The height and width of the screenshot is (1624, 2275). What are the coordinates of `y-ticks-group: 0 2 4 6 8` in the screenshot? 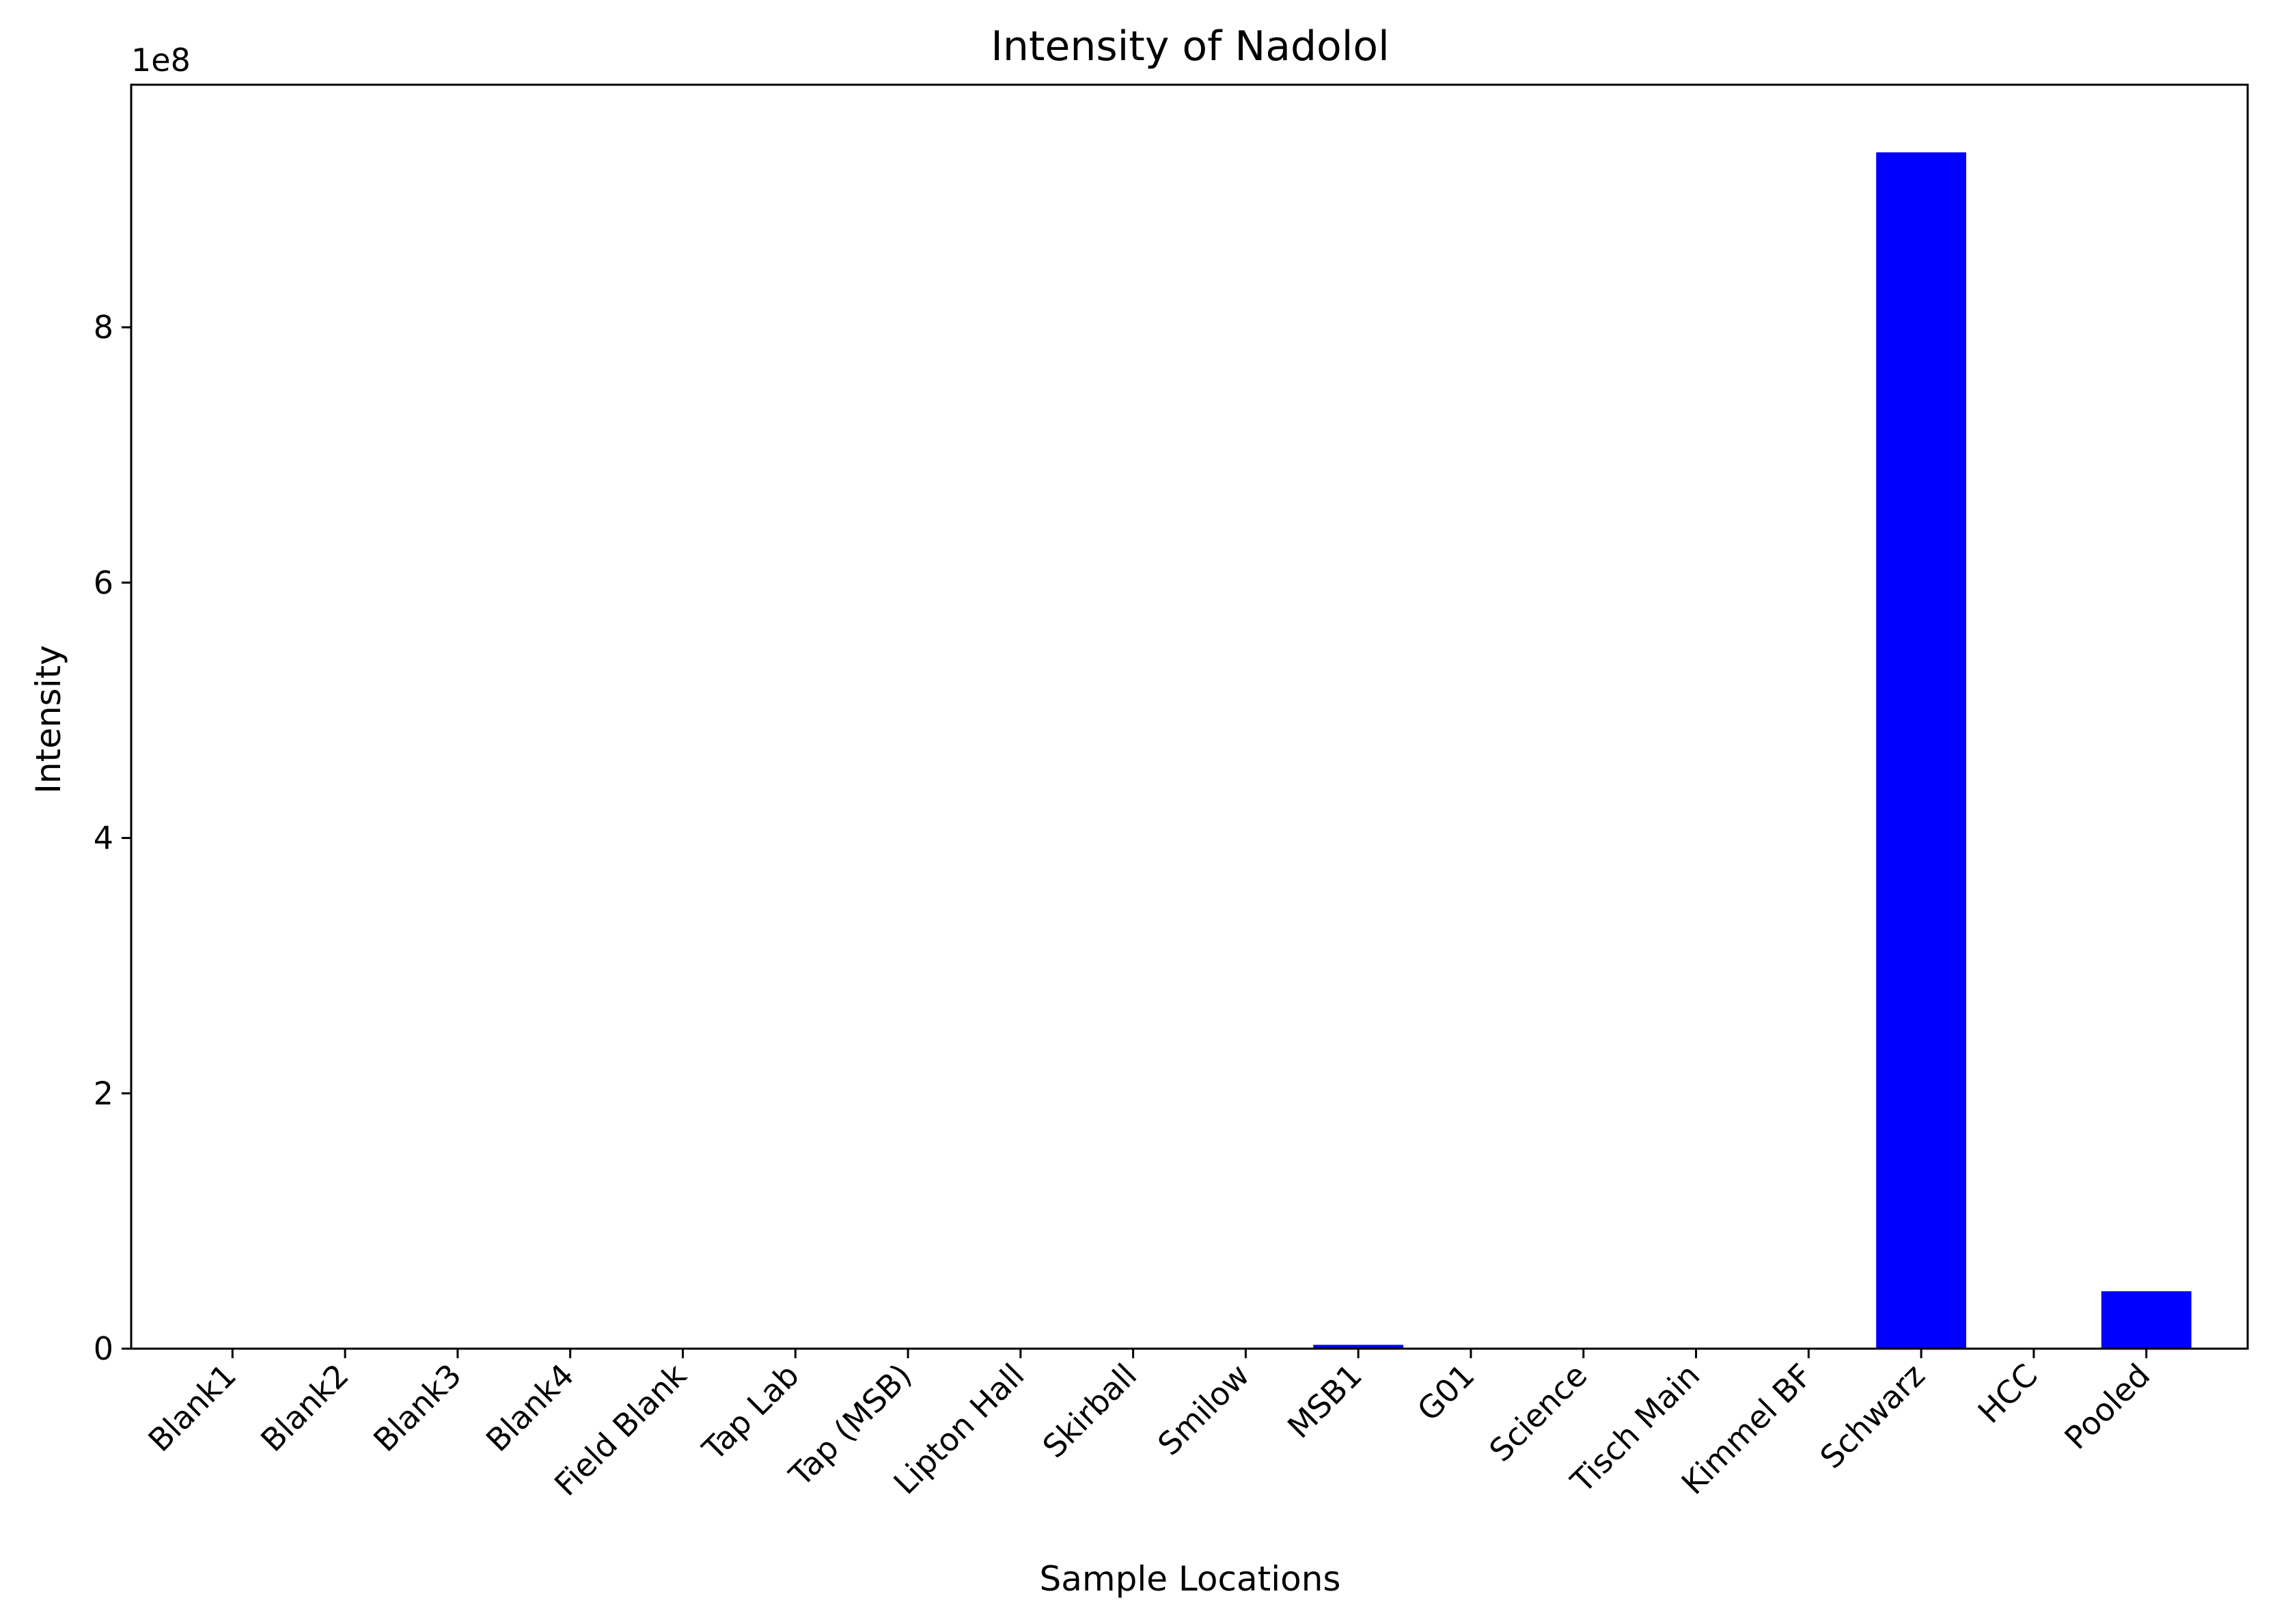 It's located at (112, 838).